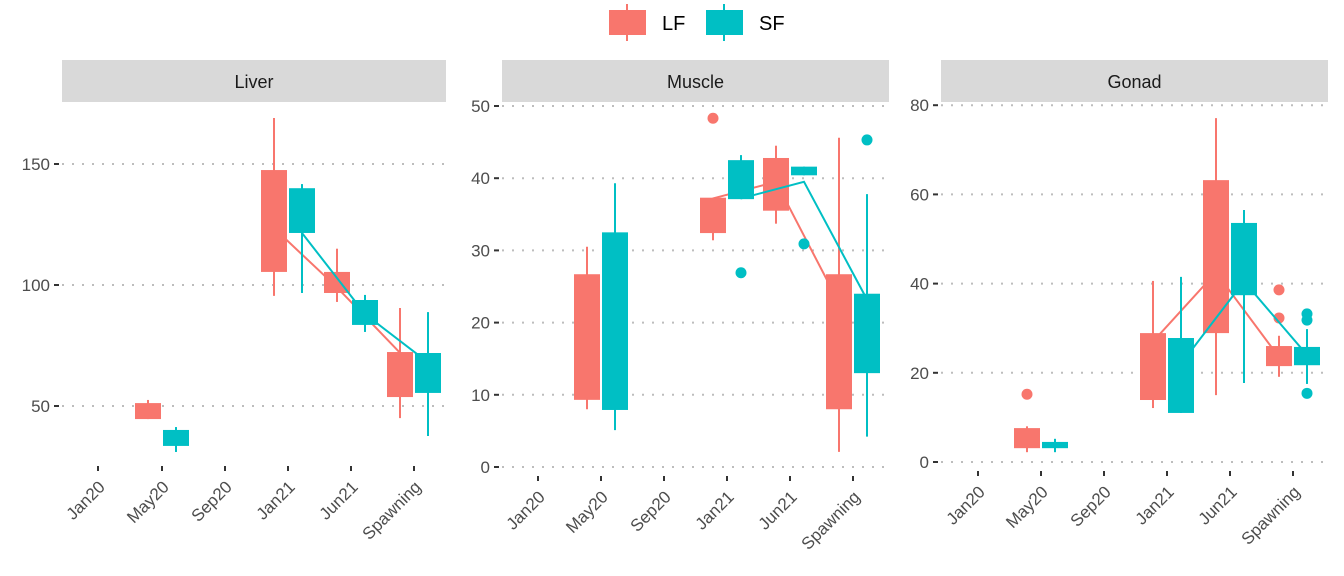 The image size is (1344, 576). I want to click on y-tick-label: 150, so click(36, 164).